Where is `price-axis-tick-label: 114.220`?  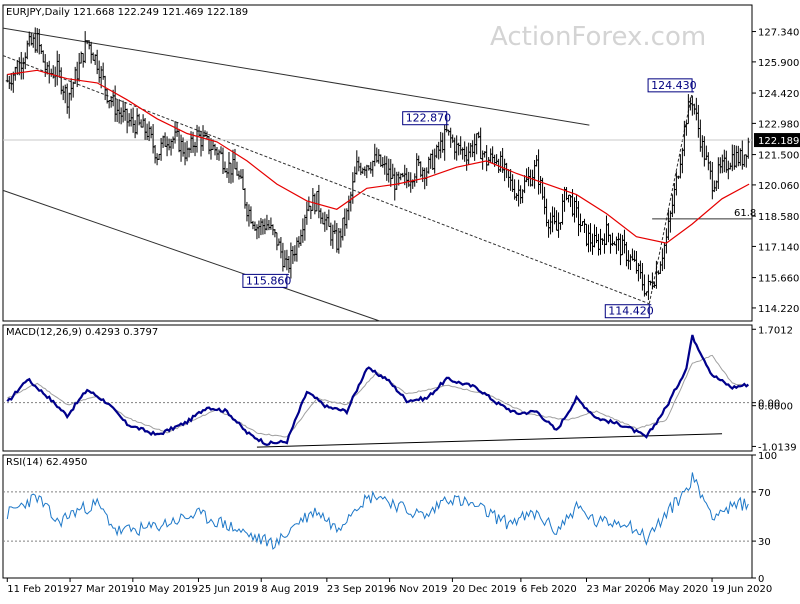
price-axis-tick-label: 114.220 is located at coordinates (778, 309).